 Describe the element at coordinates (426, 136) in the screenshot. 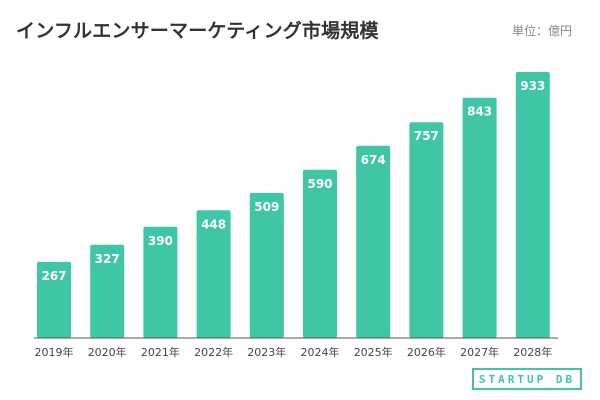

I see `bar-value-label-7: 757` at that location.